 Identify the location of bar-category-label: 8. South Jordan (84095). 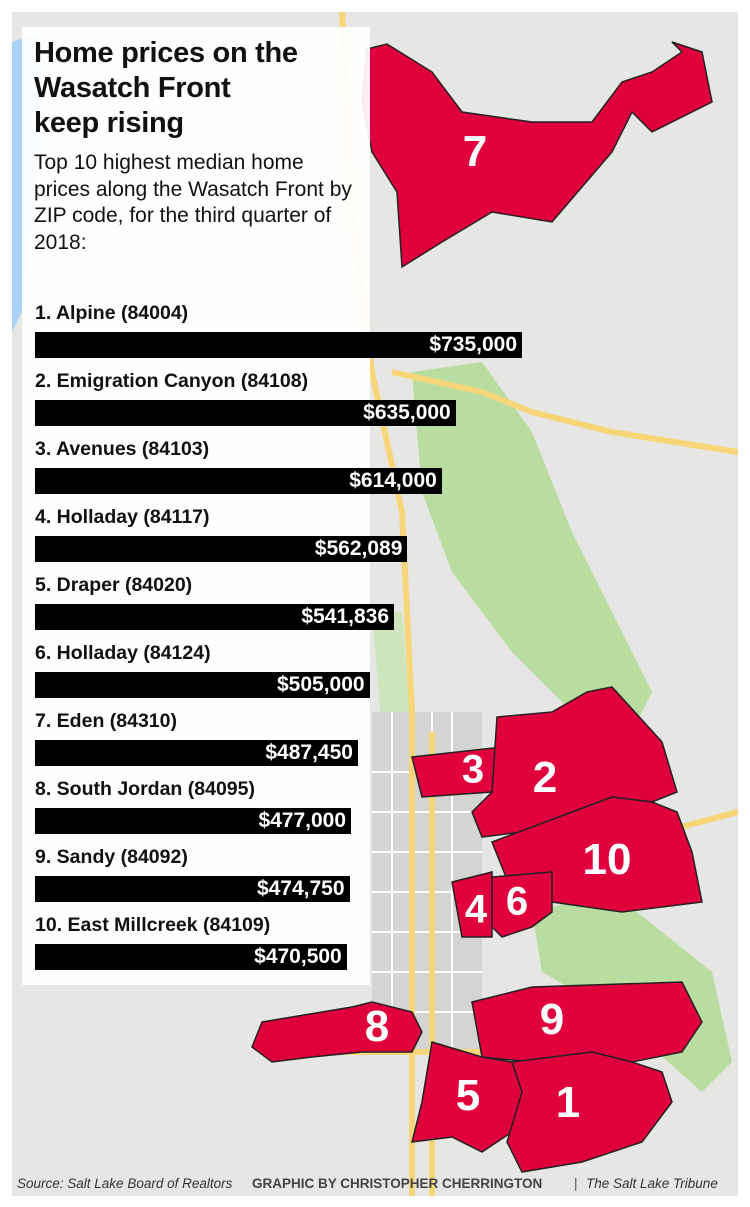
(145, 789).